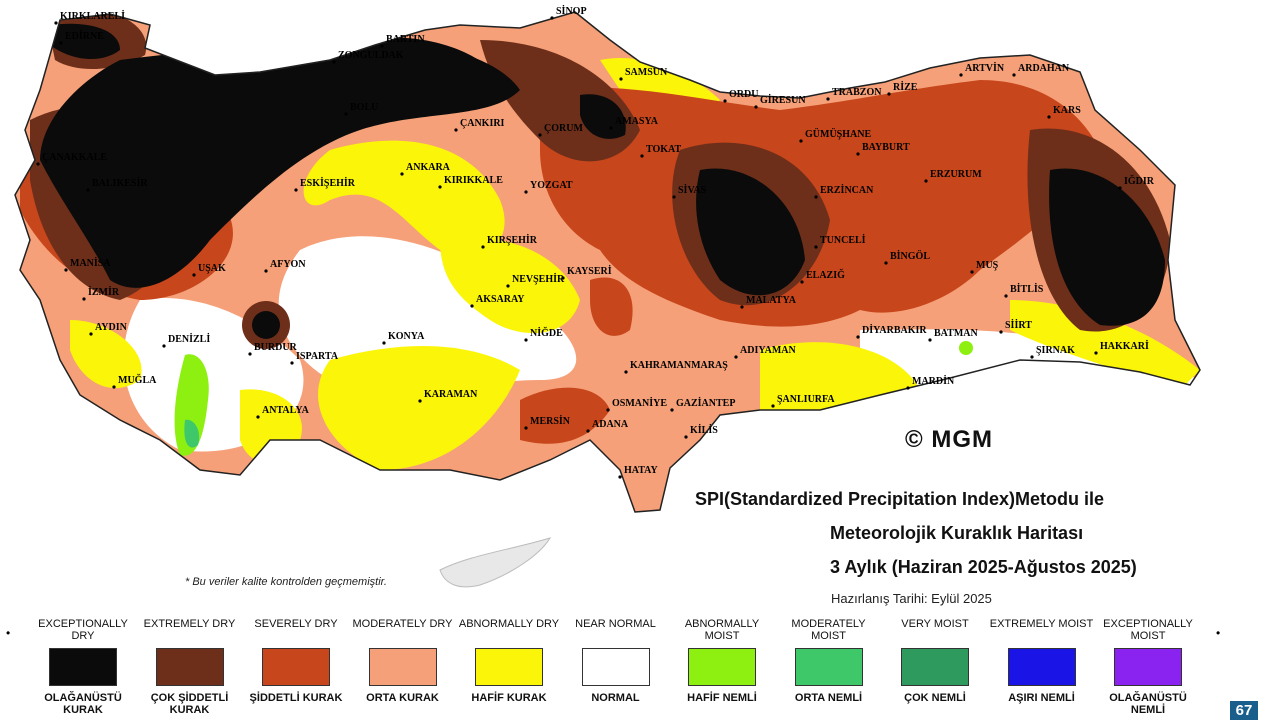 This screenshot has width=1280, height=720. What do you see at coordinates (495, 562) in the screenshot?
I see `cyprus-outline` at bounding box center [495, 562].